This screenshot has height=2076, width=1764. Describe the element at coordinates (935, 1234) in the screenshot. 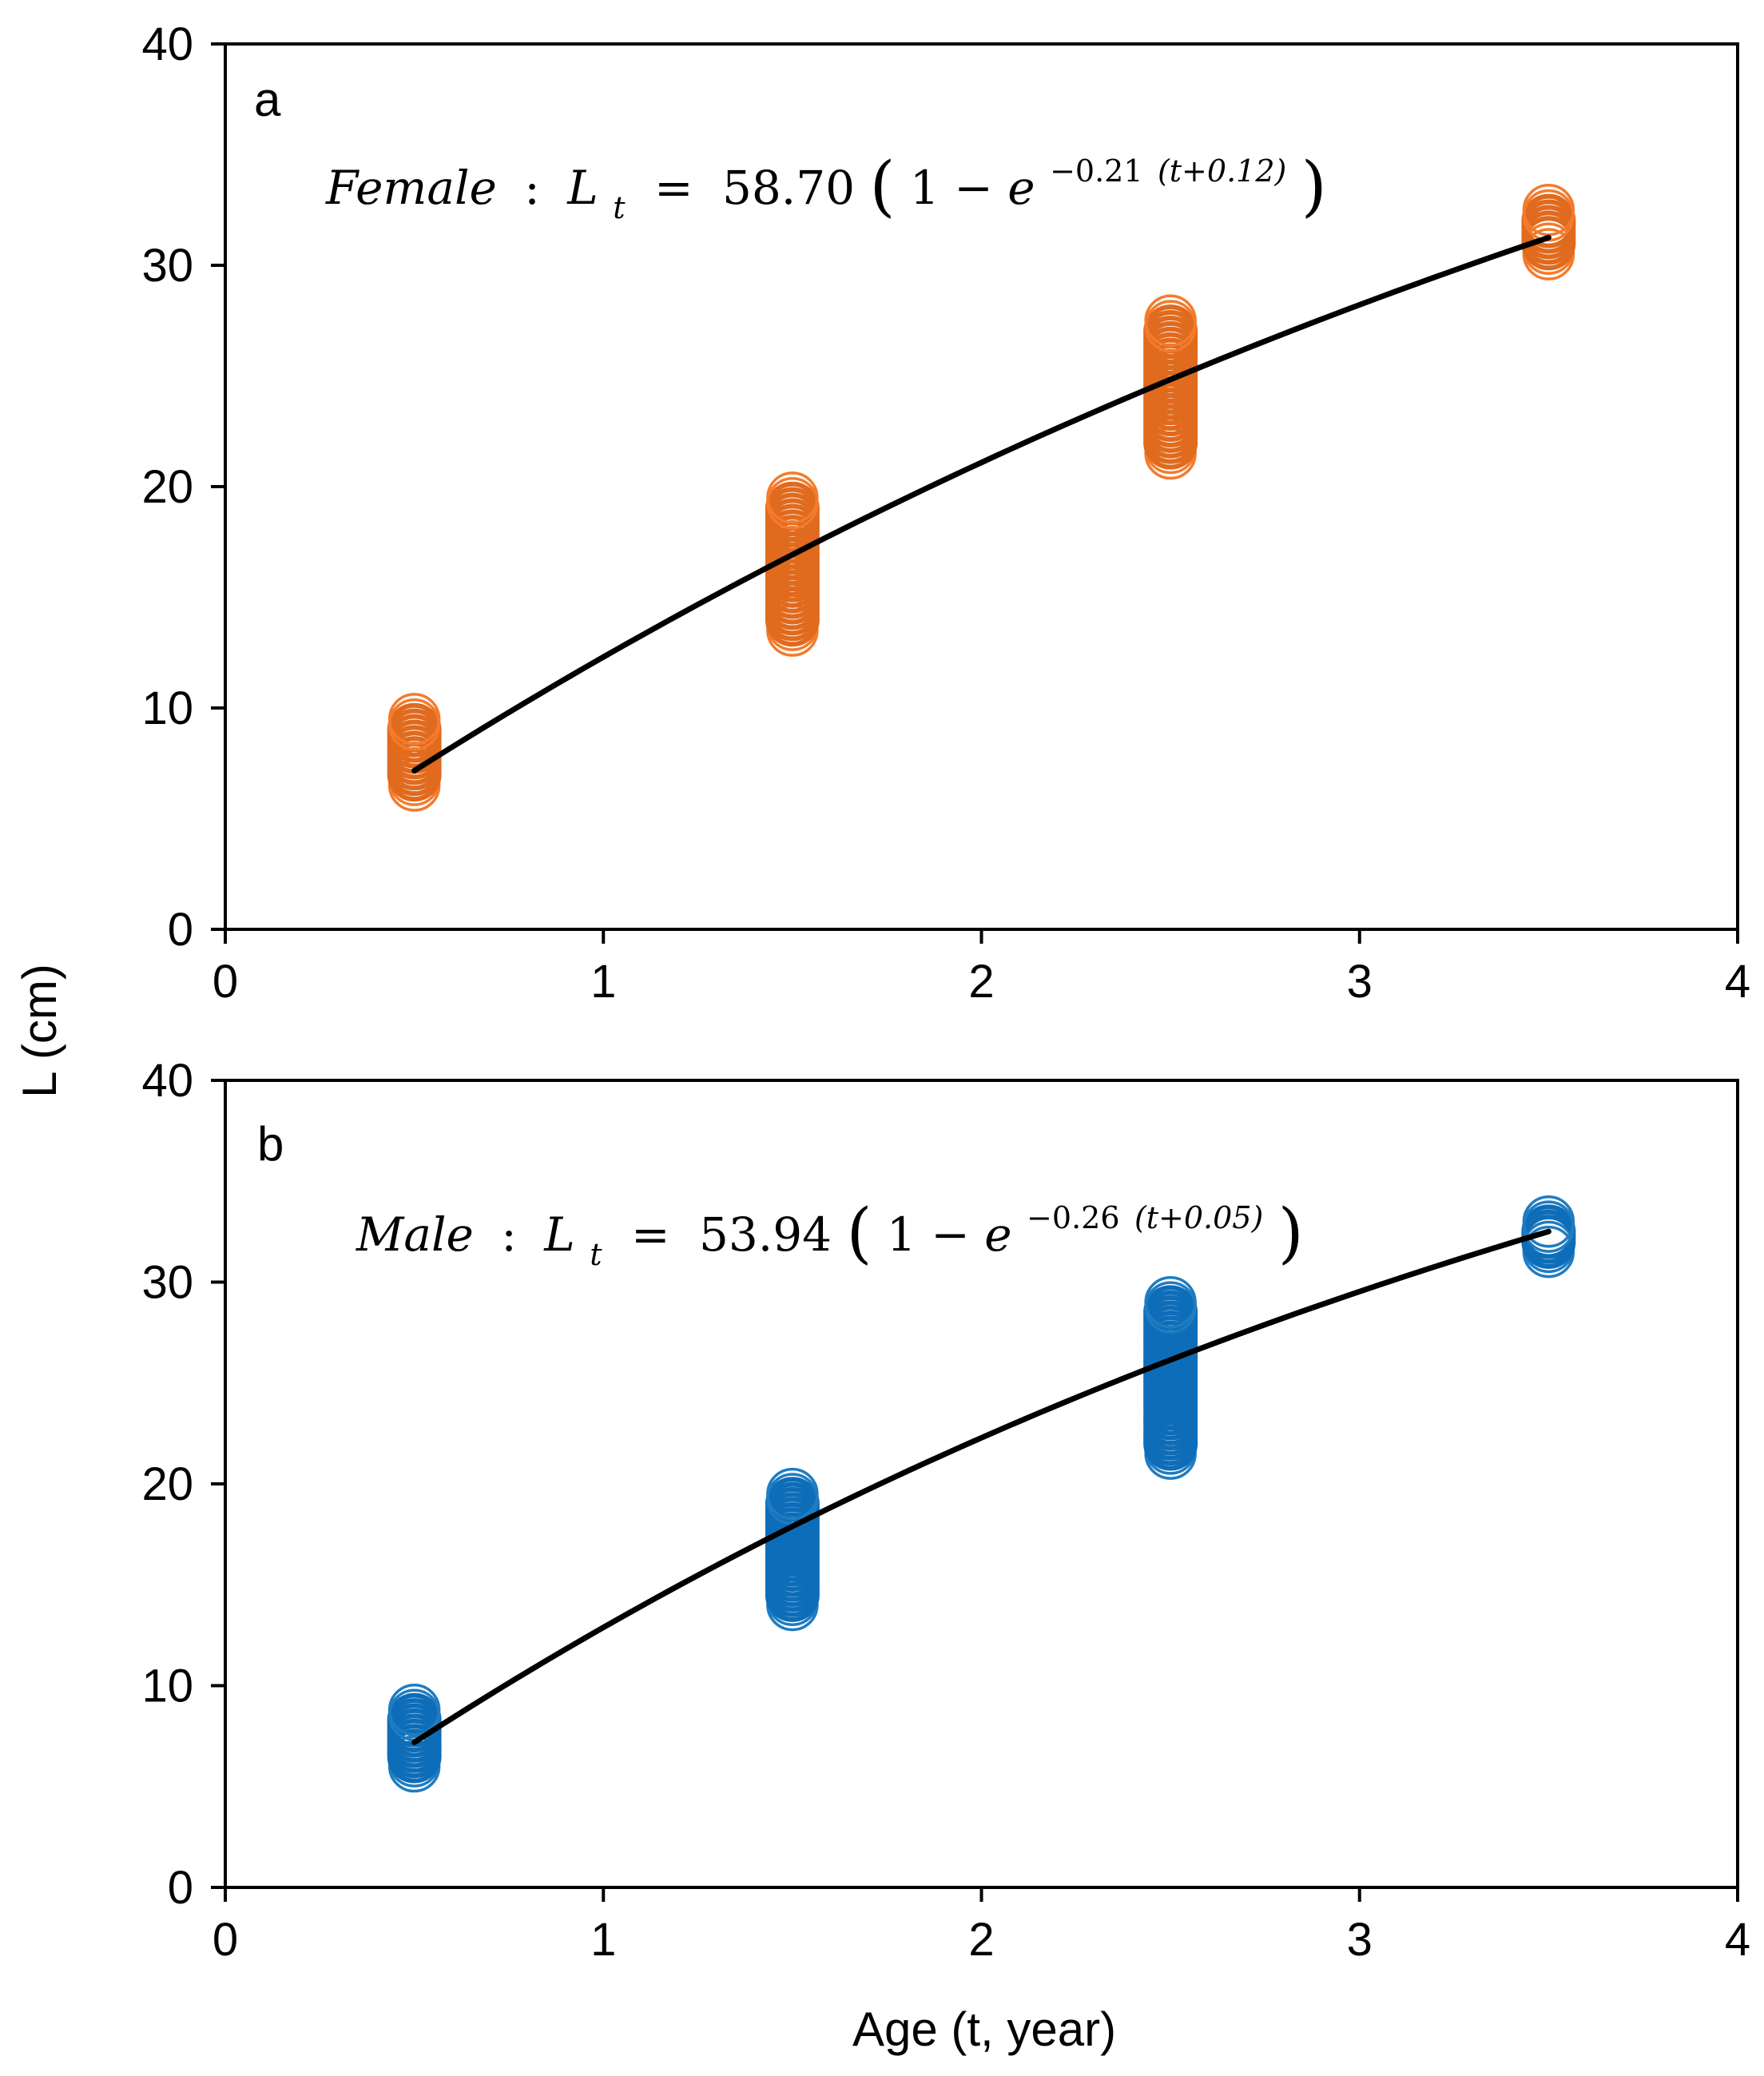

I see `panel-b-eq-inner: 1 −` at that location.